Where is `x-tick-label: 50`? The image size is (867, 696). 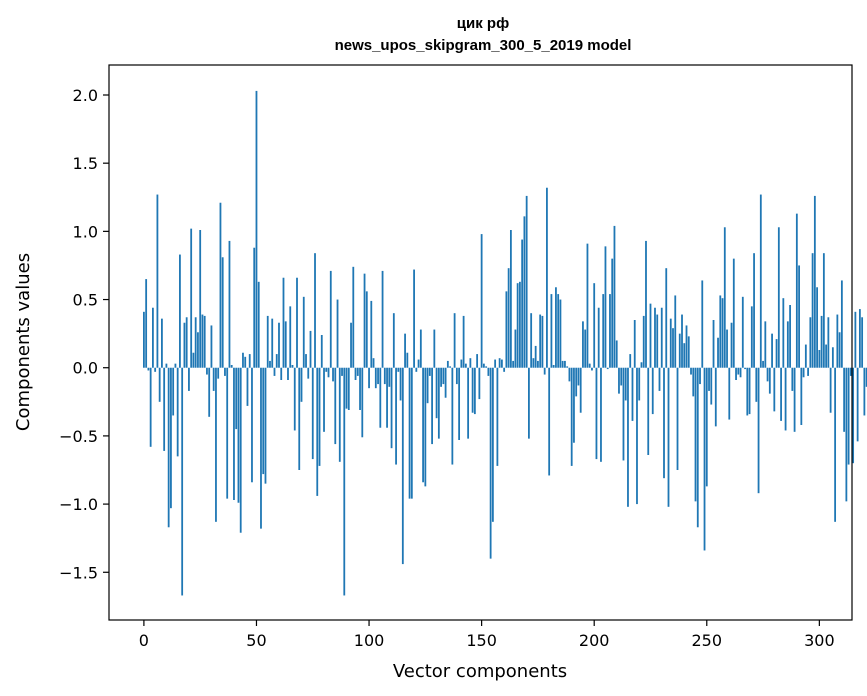 x-tick-label: 50 is located at coordinates (256, 640).